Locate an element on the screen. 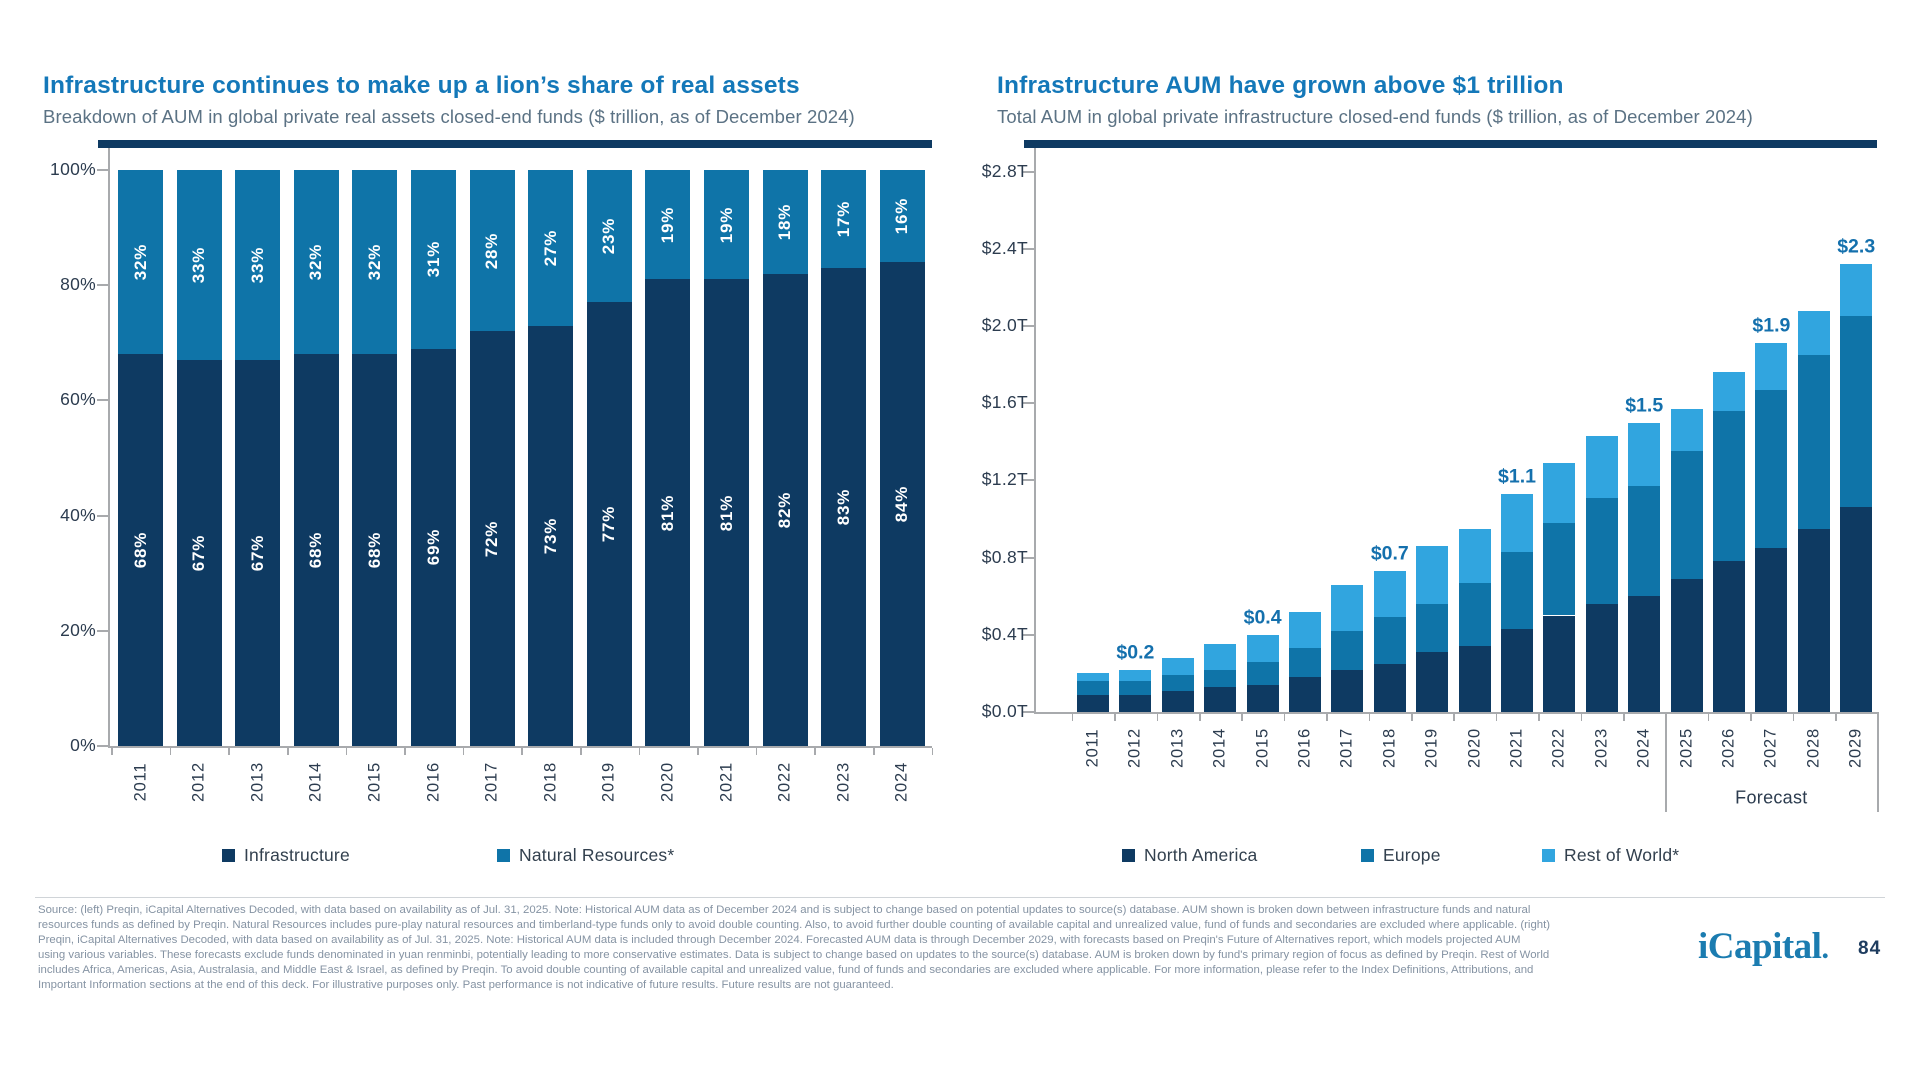 This screenshot has height=1080, width=1920. real-assets-breakdown-y-tick-label: 100% is located at coordinates (73, 169).